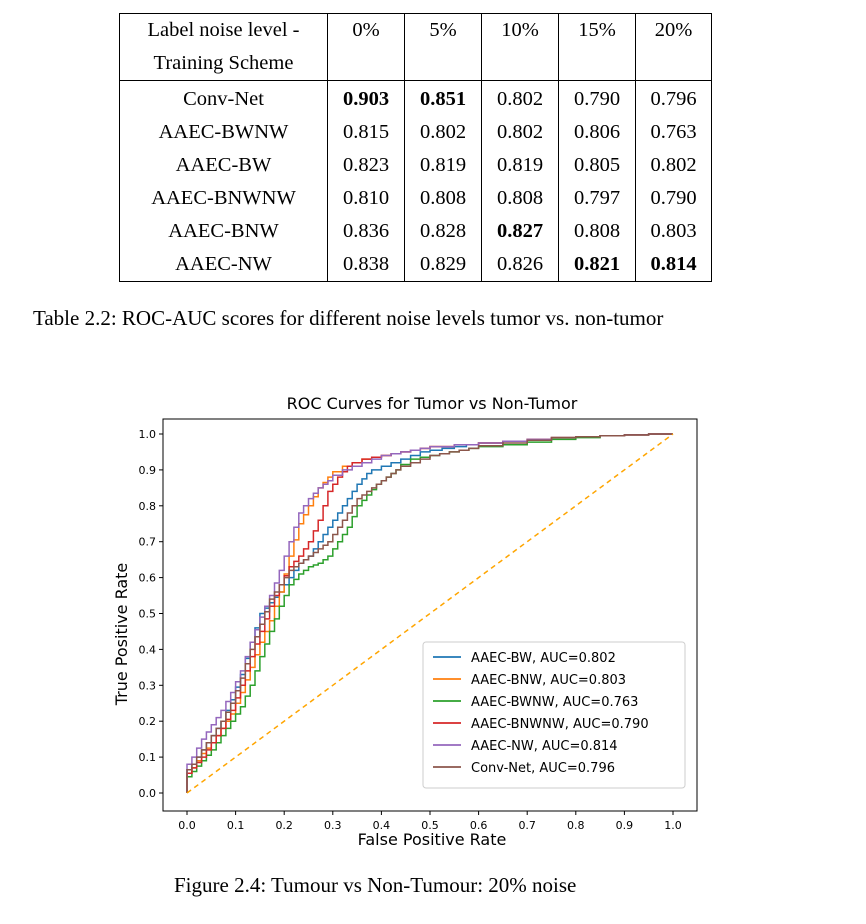 The width and height of the screenshot is (866, 924). Describe the element at coordinates (415, 198) in the screenshot. I see `table-row: AAEC-BNWNW 0.810 0.808 0.808 0.797 0.790` at that location.